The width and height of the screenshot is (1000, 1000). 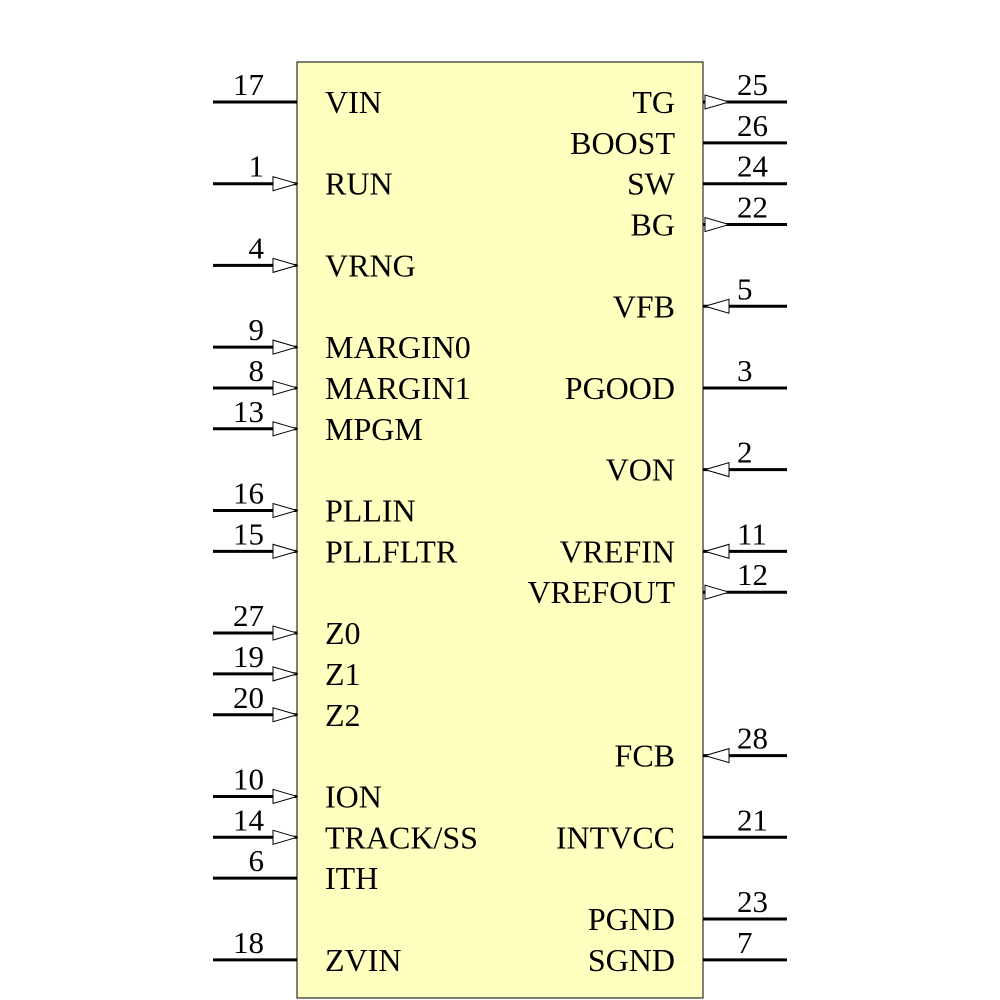 I want to click on pin-number: 2, so click(x=745, y=452).